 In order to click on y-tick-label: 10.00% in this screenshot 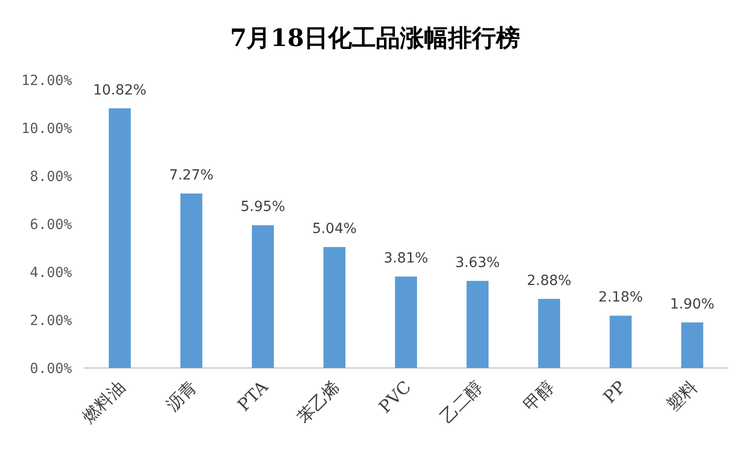, I will do `click(47, 129)`.